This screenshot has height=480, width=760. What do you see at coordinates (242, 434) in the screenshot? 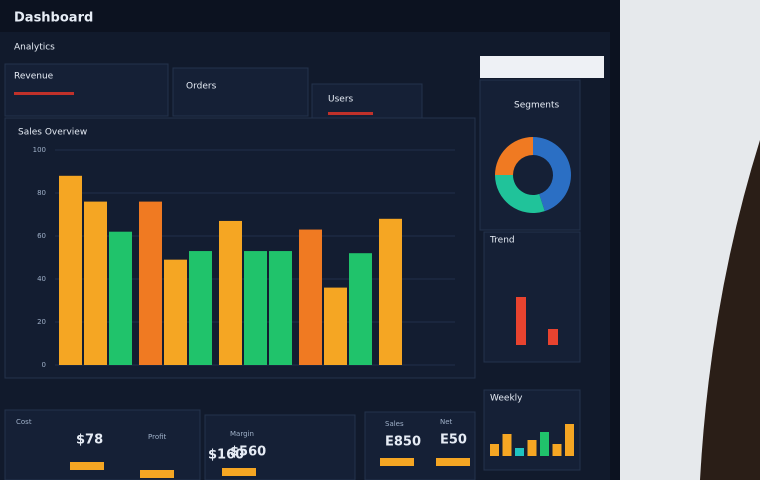
I see `card-label: Margin` at bounding box center [242, 434].